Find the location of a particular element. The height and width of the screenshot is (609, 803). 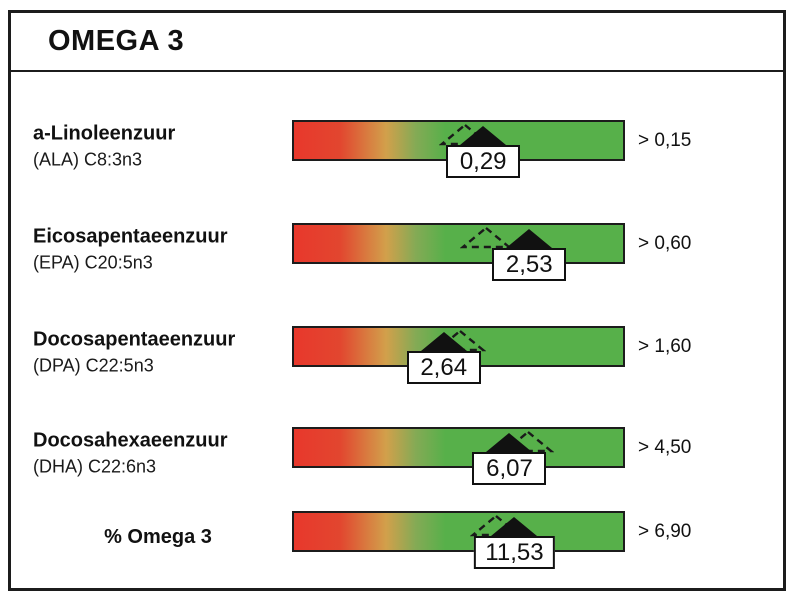

reference-value: > 4,50 is located at coordinates (665, 447).